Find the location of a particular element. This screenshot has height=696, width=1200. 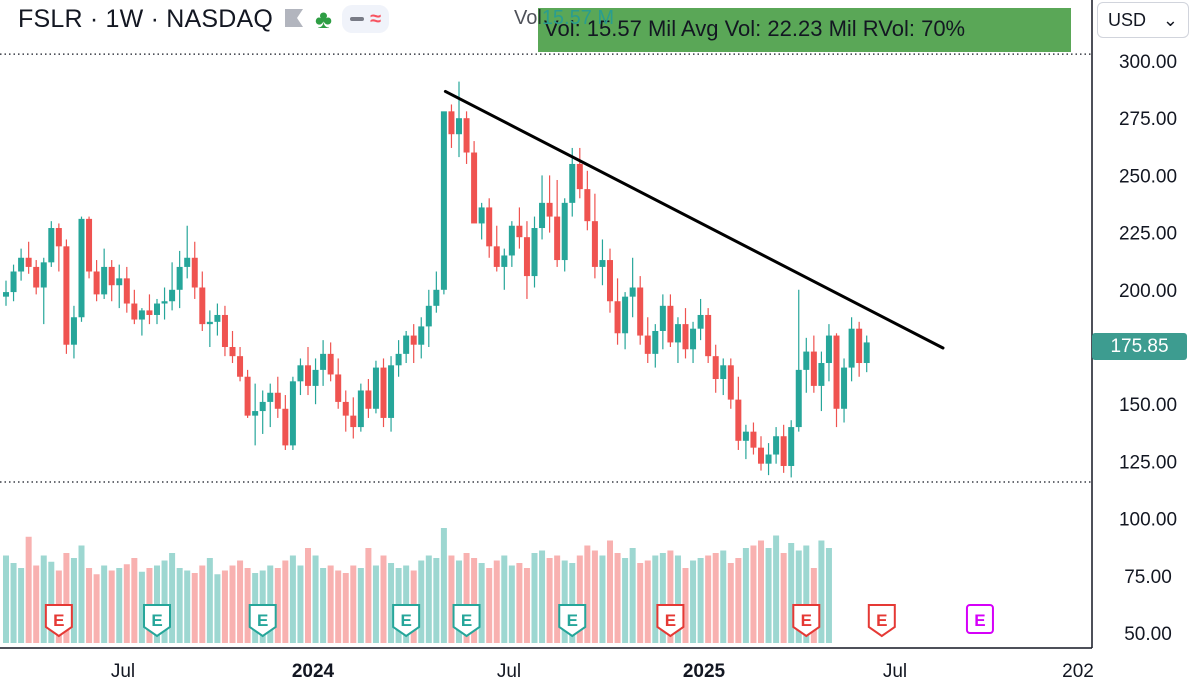

volume-overlay-value: 15.57 M is located at coordinates (578, 18).